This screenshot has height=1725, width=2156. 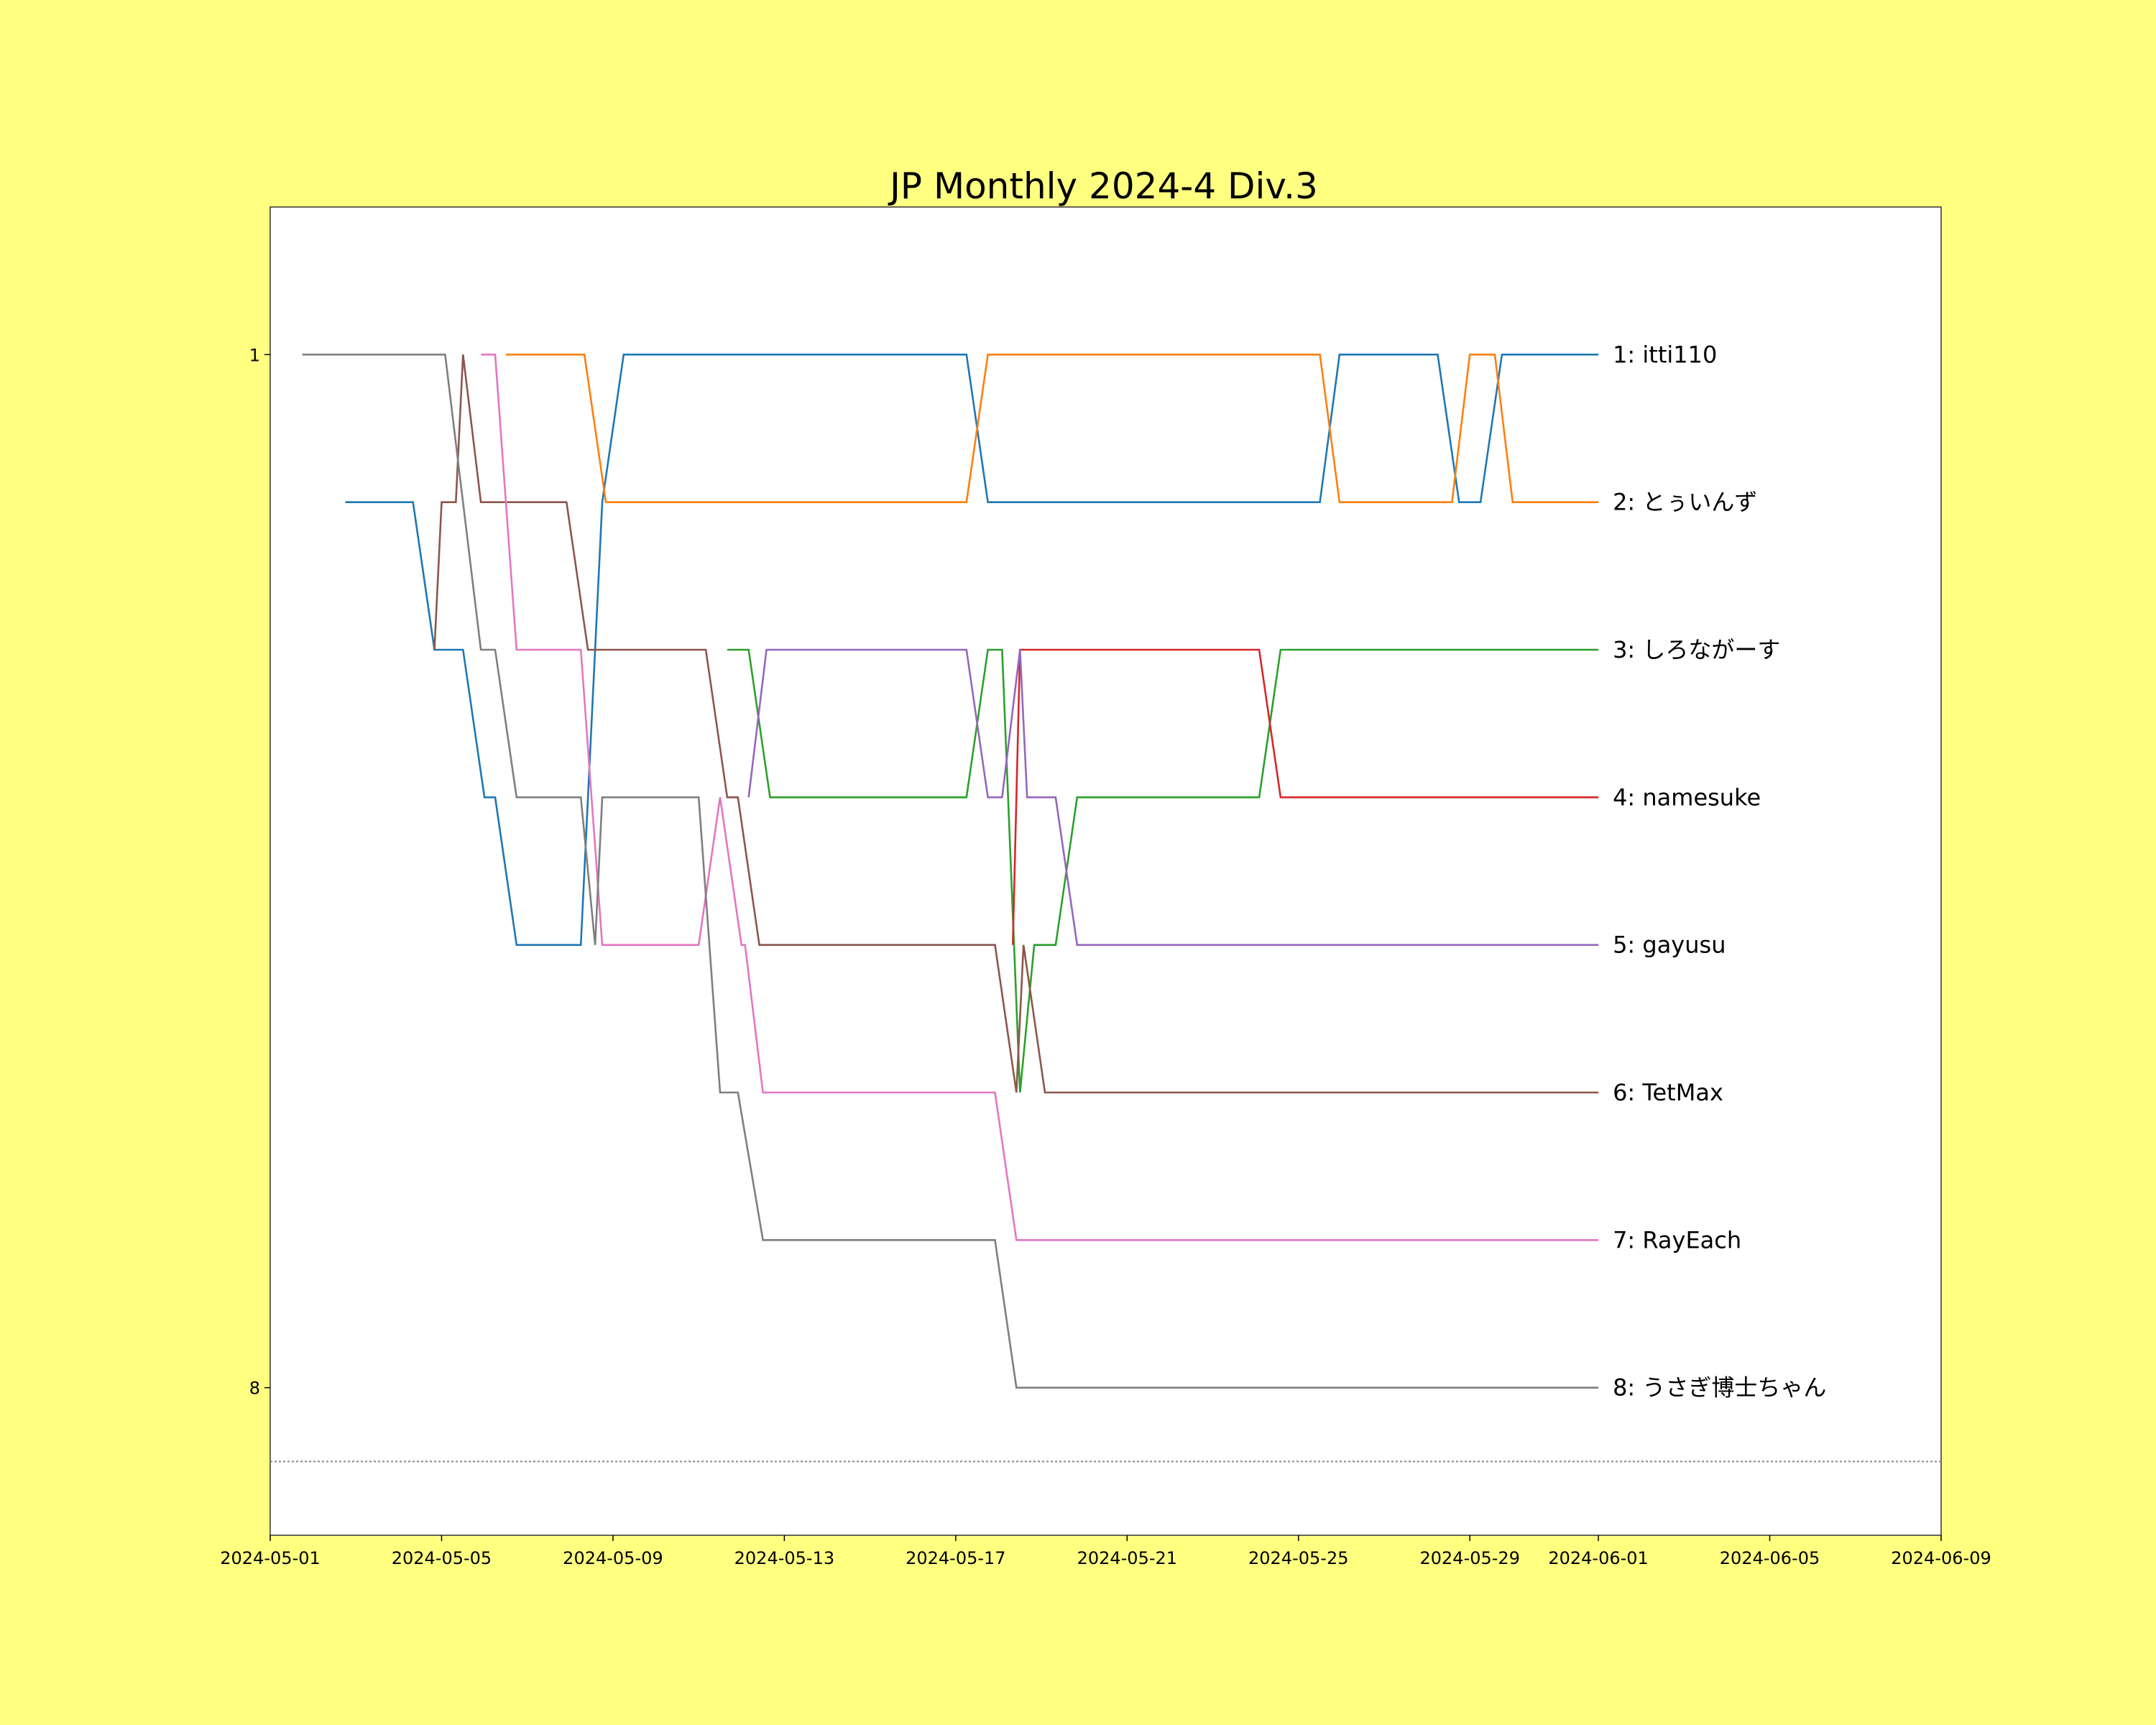 What do you see at coordinates (1719, 1388) in the screenshot?
I see `series-label-8: 8: うさぎ博士ちゃん` at bounding box center [1719, 1388].